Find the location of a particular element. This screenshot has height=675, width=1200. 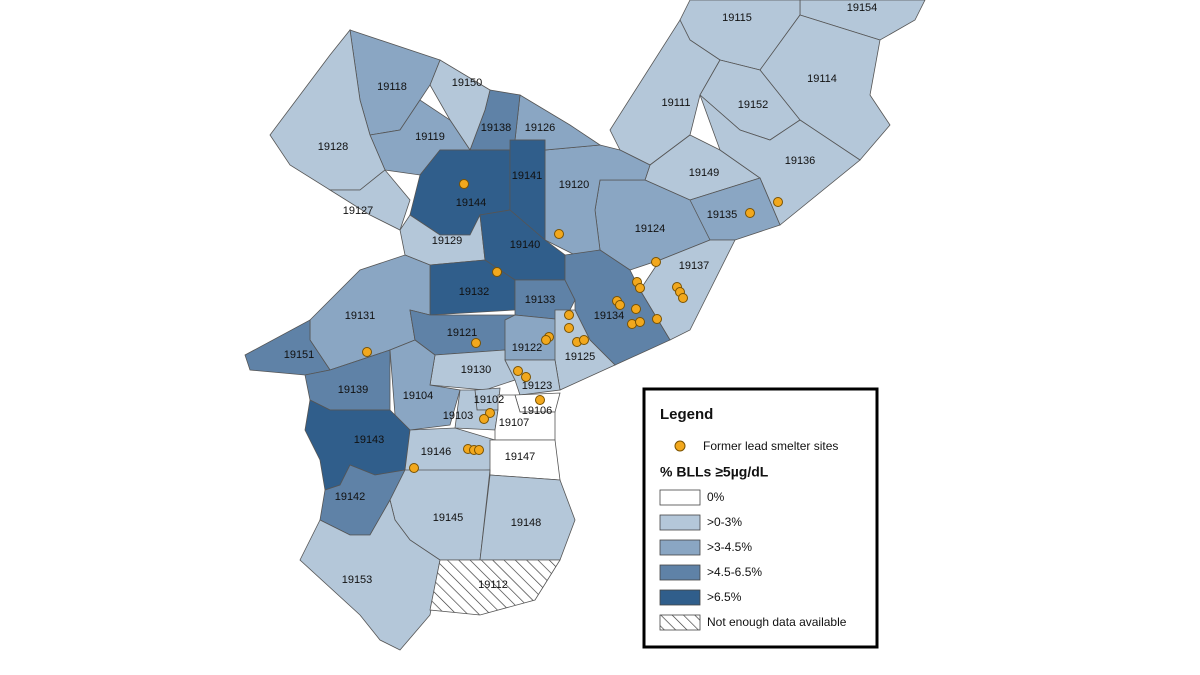

legend-site-symbol is located at coordinates (680, 446).